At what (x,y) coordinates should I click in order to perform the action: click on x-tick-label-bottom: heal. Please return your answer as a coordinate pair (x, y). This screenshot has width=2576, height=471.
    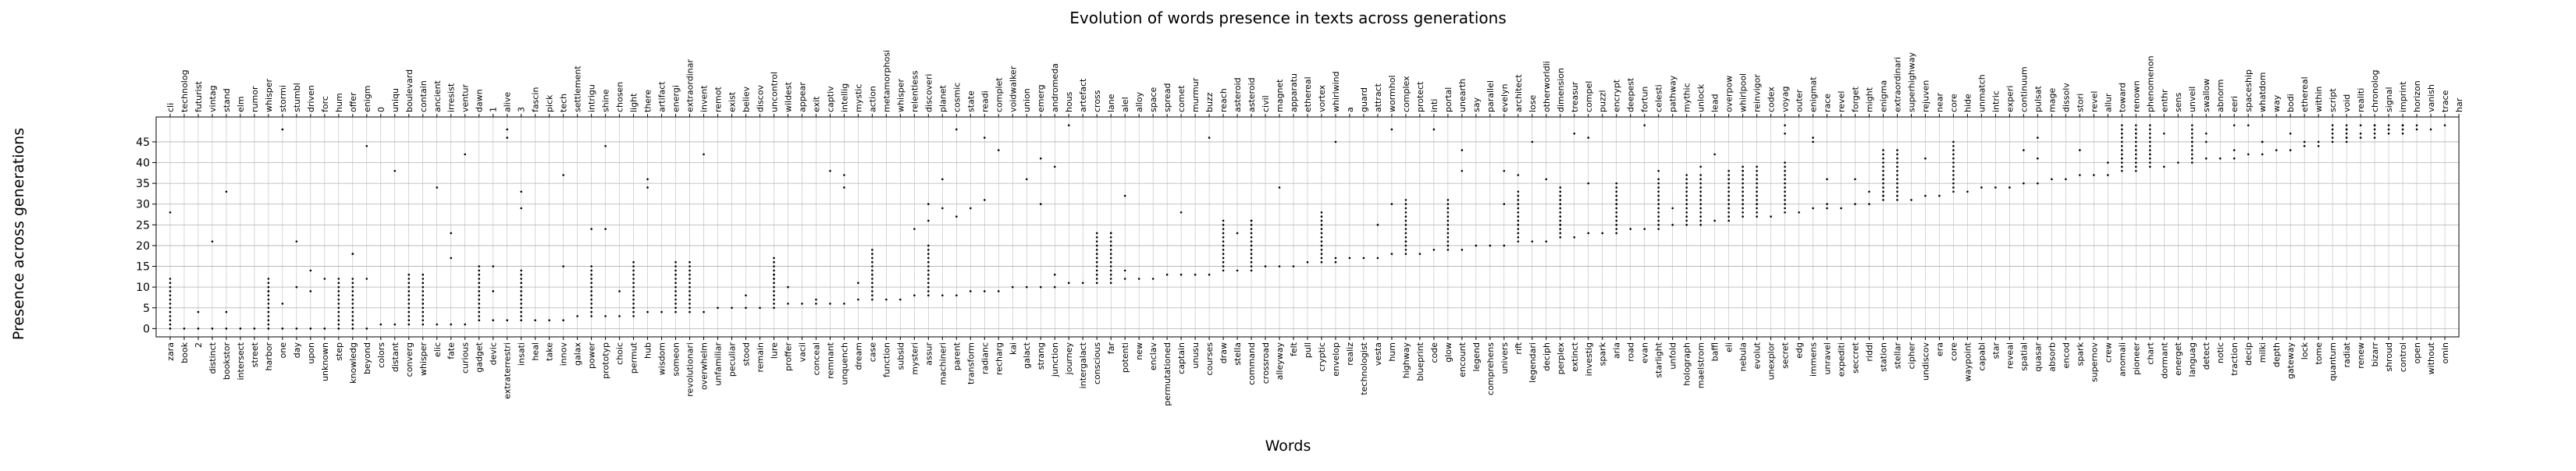
    Looking at the image, I should click on (536, 351).